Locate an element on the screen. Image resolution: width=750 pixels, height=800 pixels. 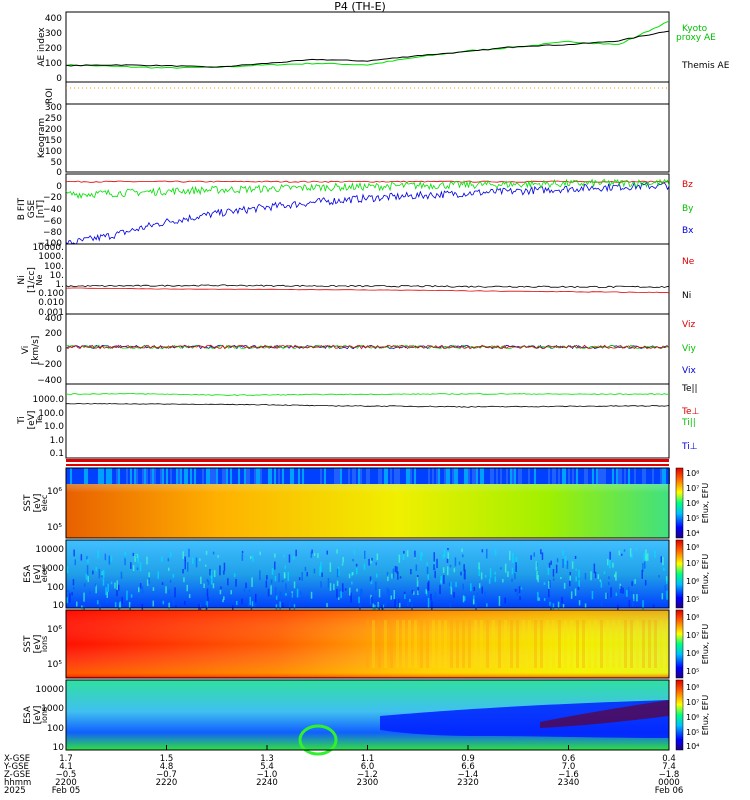
cb4-tick: 10⁷ is located at coordinates (692, 702).